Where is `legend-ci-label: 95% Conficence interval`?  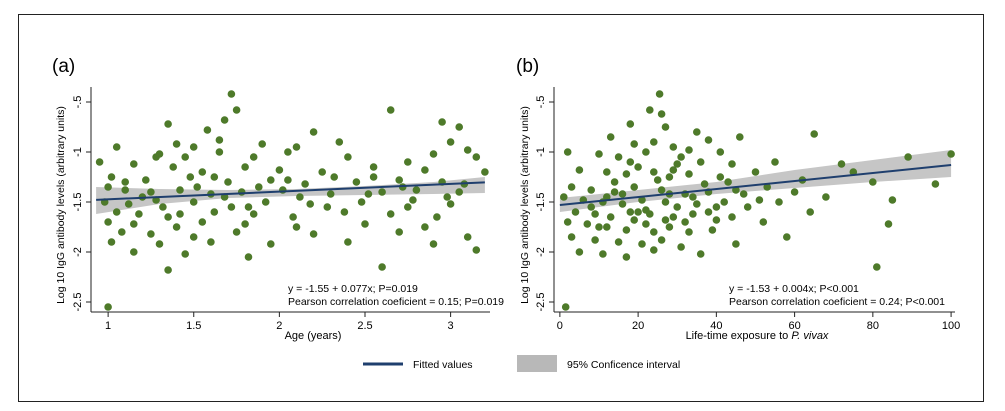 legend-ci-label: 95% Conficence interval is located at coordinates (623, 365).